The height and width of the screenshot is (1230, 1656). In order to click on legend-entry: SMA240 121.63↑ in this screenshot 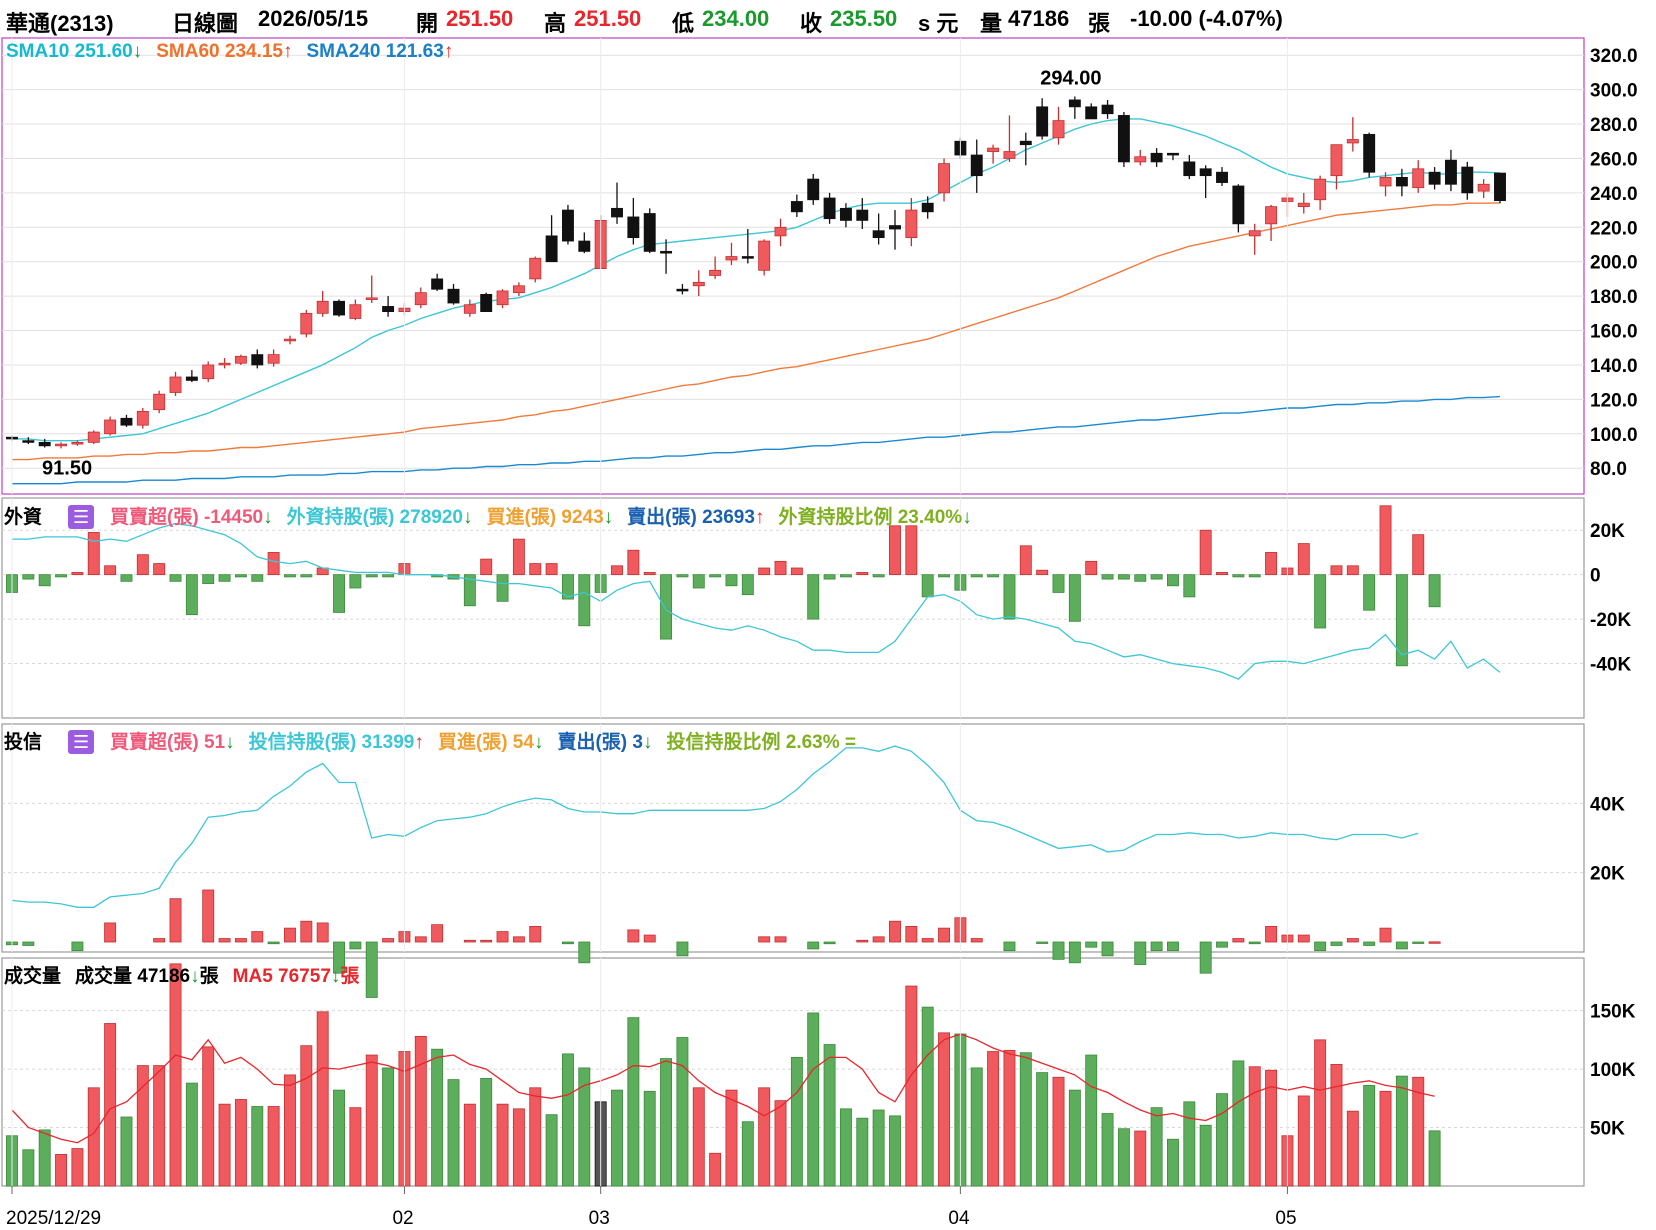, I will do `click(380, 51)`.